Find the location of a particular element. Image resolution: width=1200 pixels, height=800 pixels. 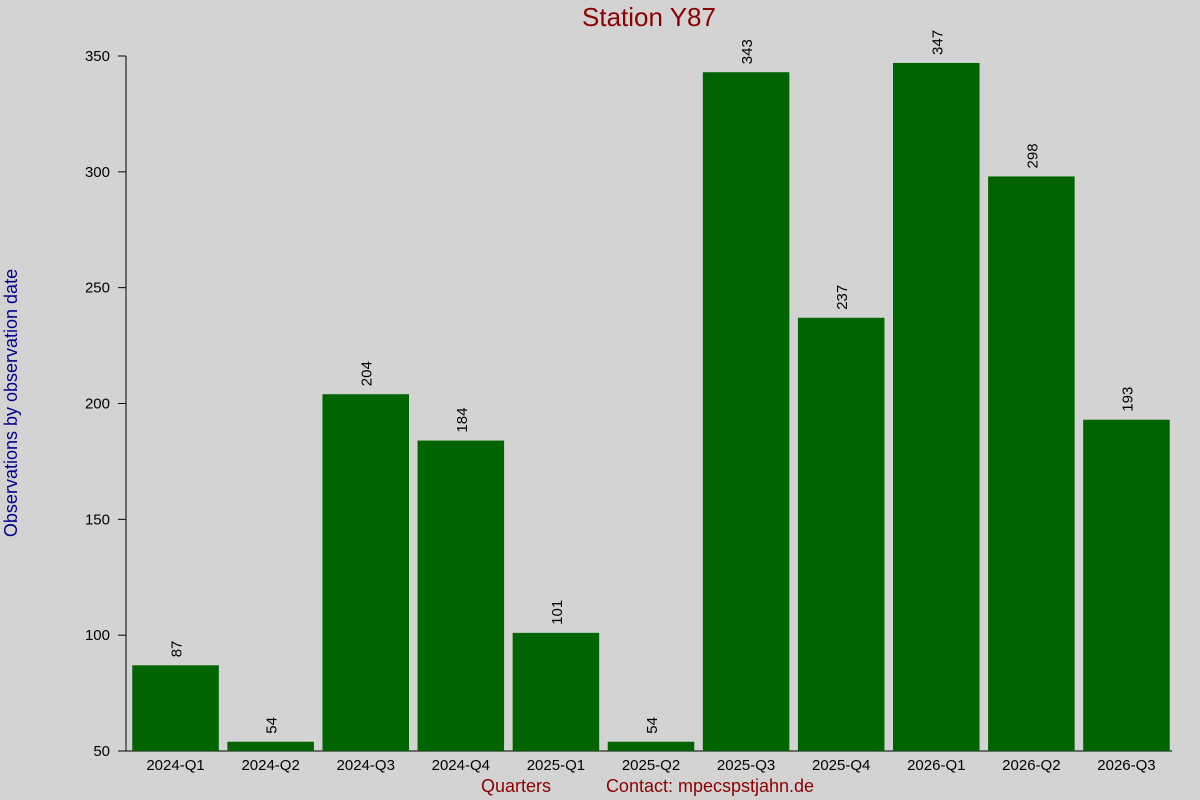

value-label: 347 is located at coordinates (937, 42).